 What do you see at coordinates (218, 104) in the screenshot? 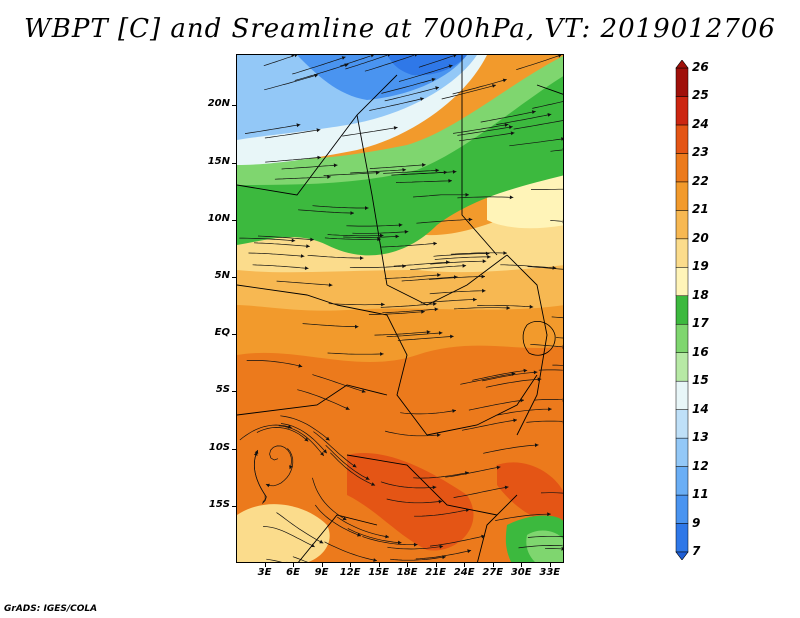
I see `lat-label: 20N` at bounding box center [218, 104].